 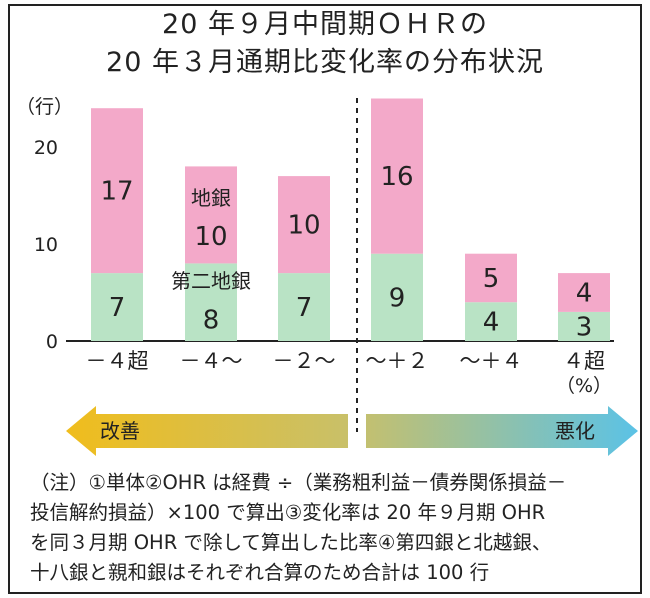 I want to click on note-line-4: 十八銀と親和銀はそれぞれ合算のため合計は 100 行, so click(x=260, y=572).